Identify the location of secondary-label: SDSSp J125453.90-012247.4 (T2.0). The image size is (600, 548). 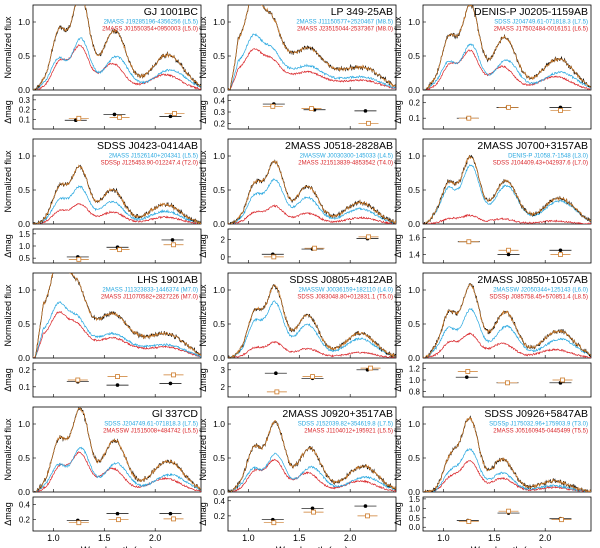
(149, 164).